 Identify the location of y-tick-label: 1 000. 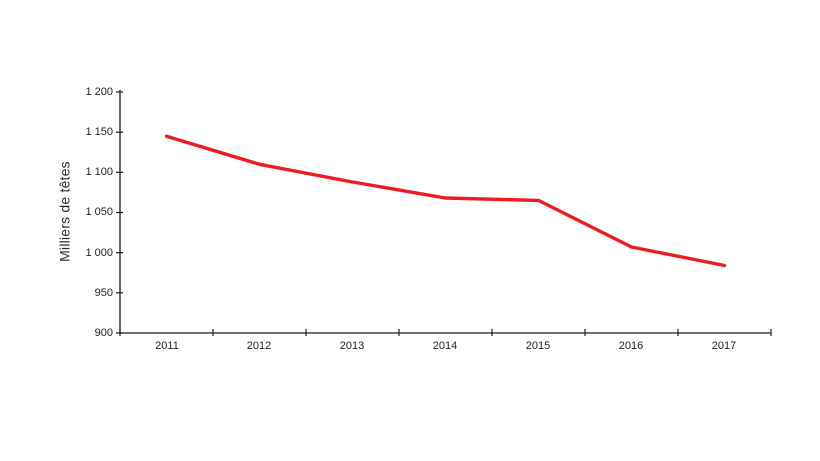
(99, 253).